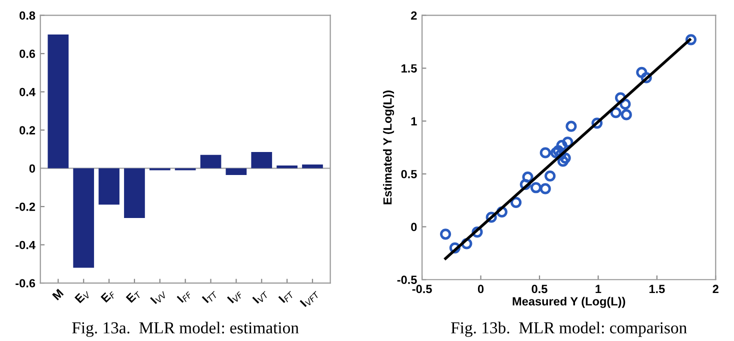 This screenshot has width=734, height=341. Describe the element at coordinates (28, 92) in the screenshot. I see `y-tick-label: 0.4` at that location.